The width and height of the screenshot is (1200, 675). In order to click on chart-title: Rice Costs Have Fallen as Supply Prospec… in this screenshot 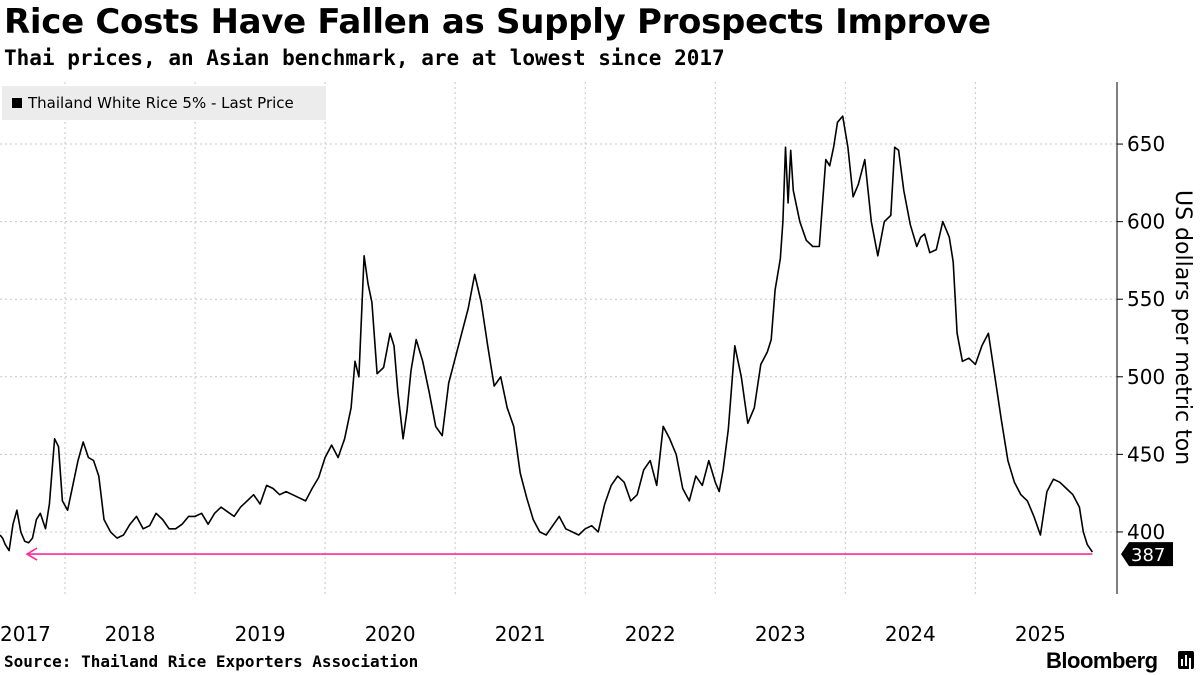, I will do `click(497, 22)`.